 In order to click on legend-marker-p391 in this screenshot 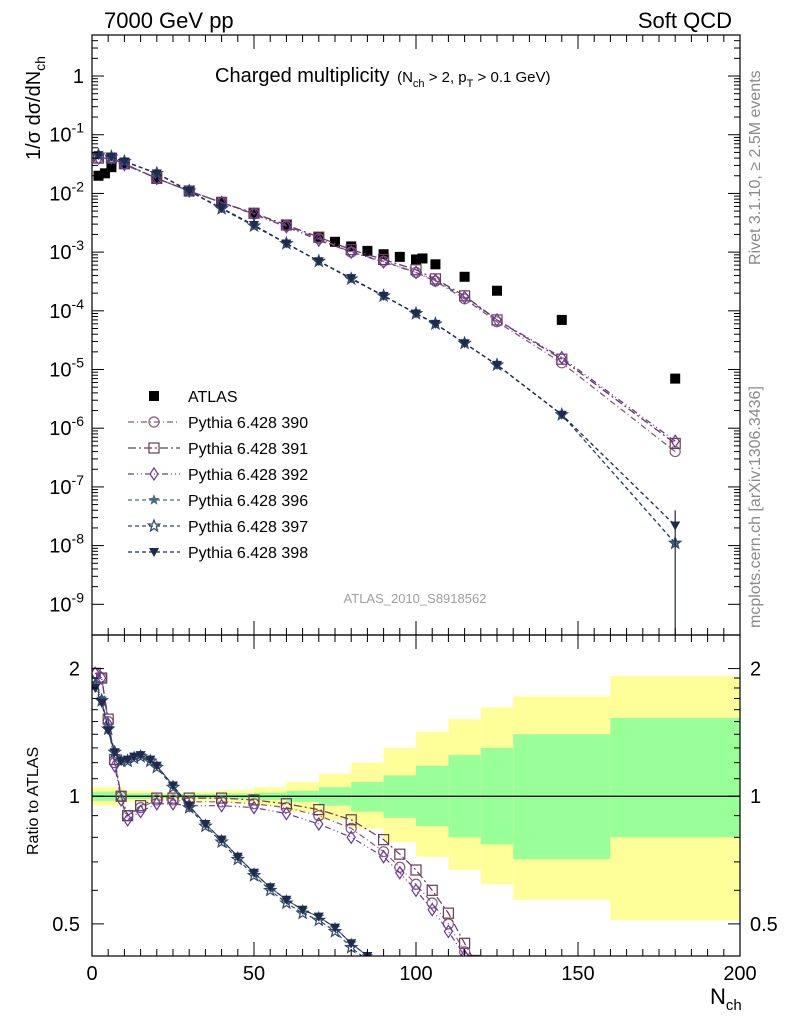, I will do `click(154, 448)`.